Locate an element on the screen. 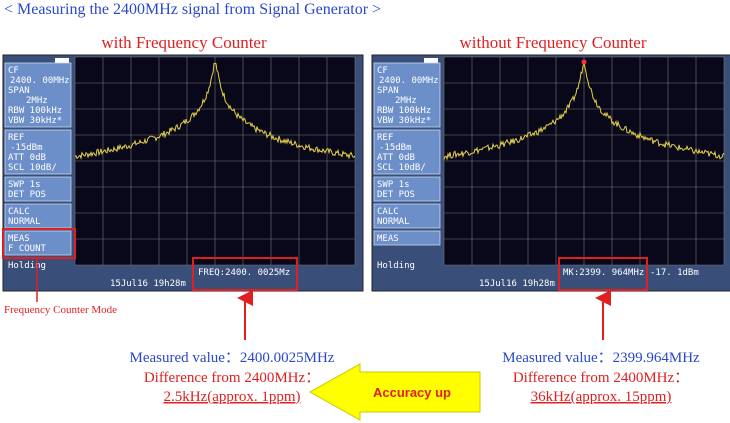 The image size is (730, 423). readout: -17. 1dBm is located at coordinates (674, 273).